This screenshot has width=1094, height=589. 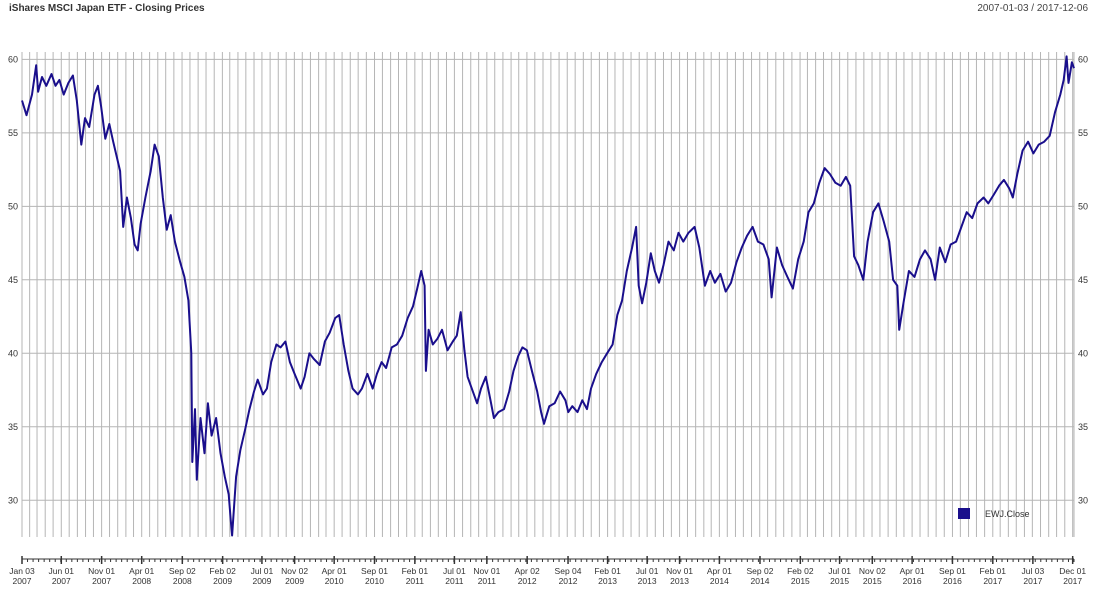 I want to click on chart-title: iShares MSCI Japan ETF - Closing Prices, so click(x=107, y=8).